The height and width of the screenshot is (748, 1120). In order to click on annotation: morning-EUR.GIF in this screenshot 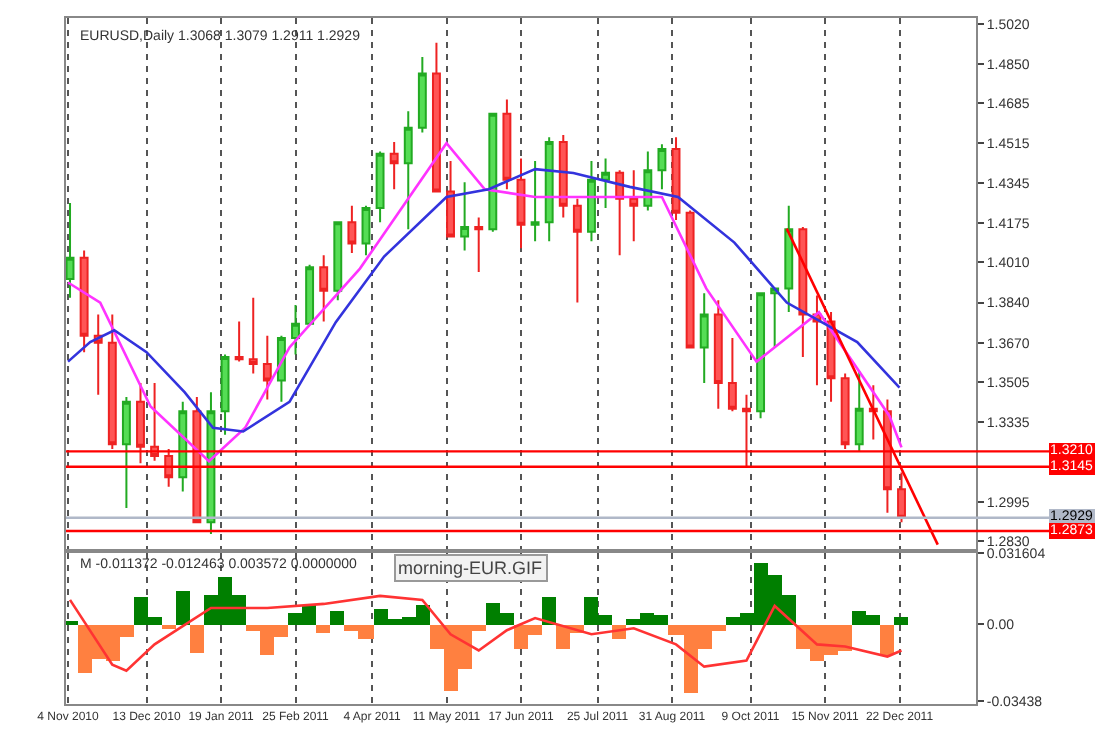, I will do `click(471, 568)`.